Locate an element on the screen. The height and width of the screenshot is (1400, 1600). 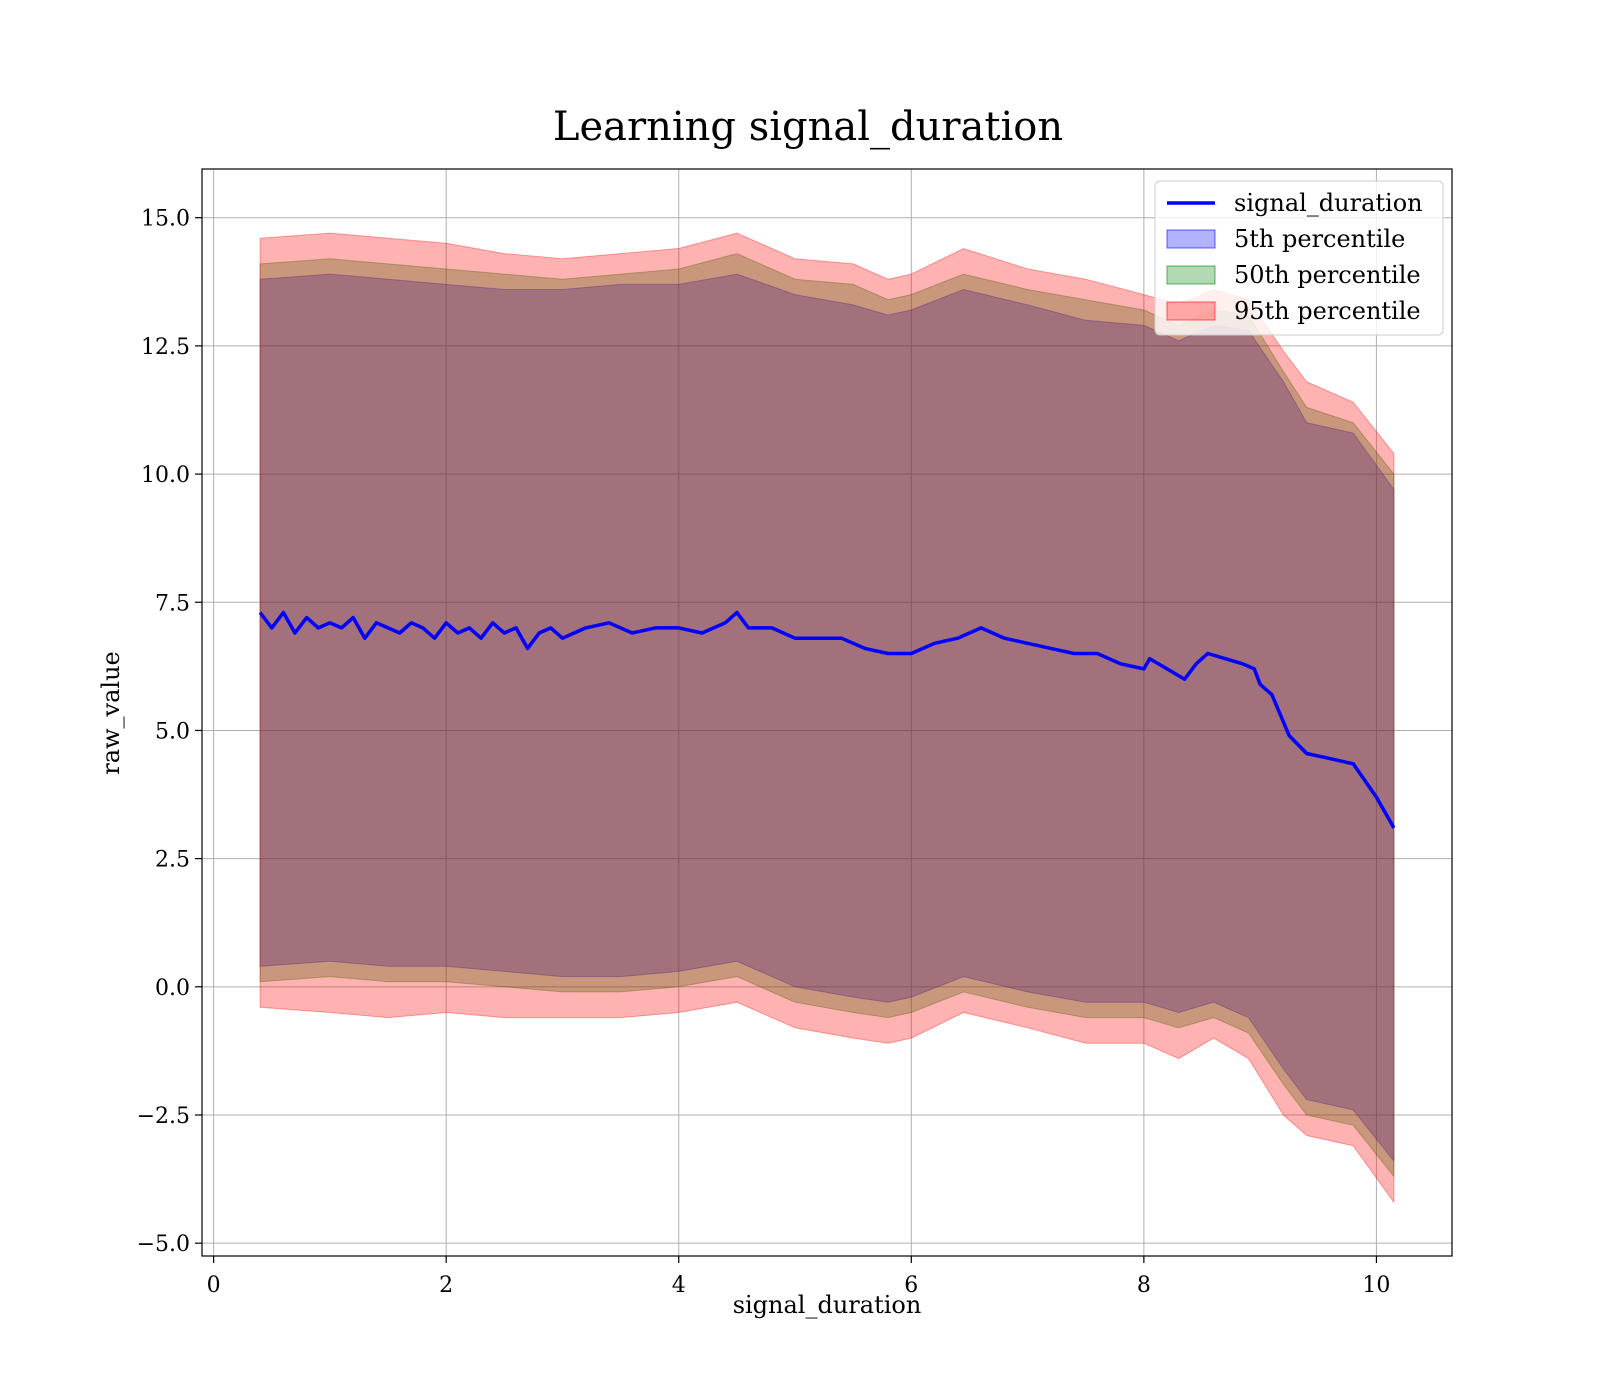
legend-label: 95th percentile is located at coordinates (1327, 311).